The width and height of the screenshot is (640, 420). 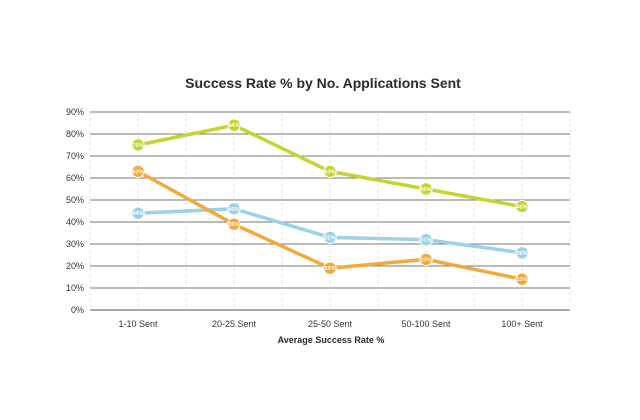 I want to click on x-tick-label: 20-25 Sent, so click(x=234, y=324).